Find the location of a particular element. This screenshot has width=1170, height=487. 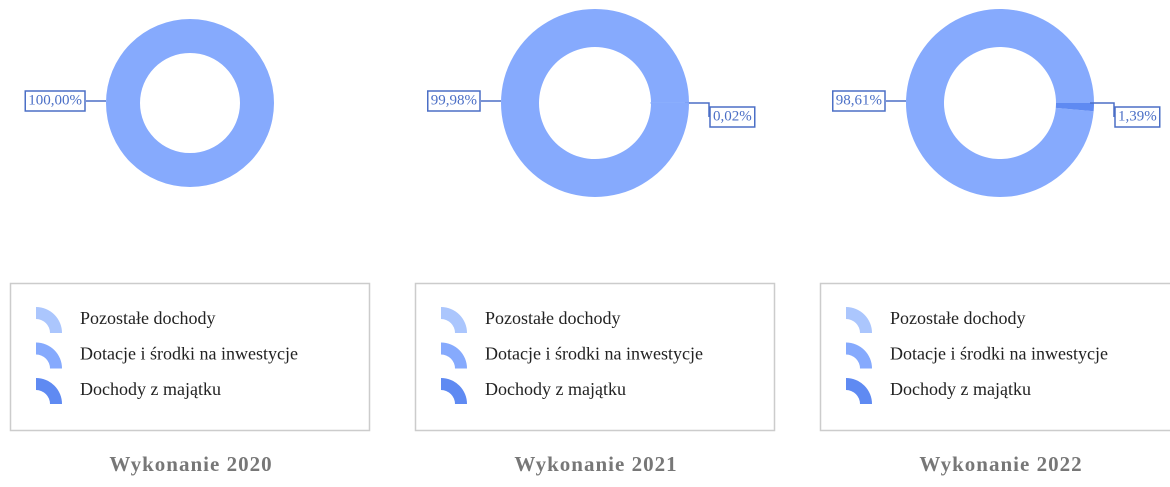

chart-title: Wykonanie 2021 is located at coordinates (595, 464).